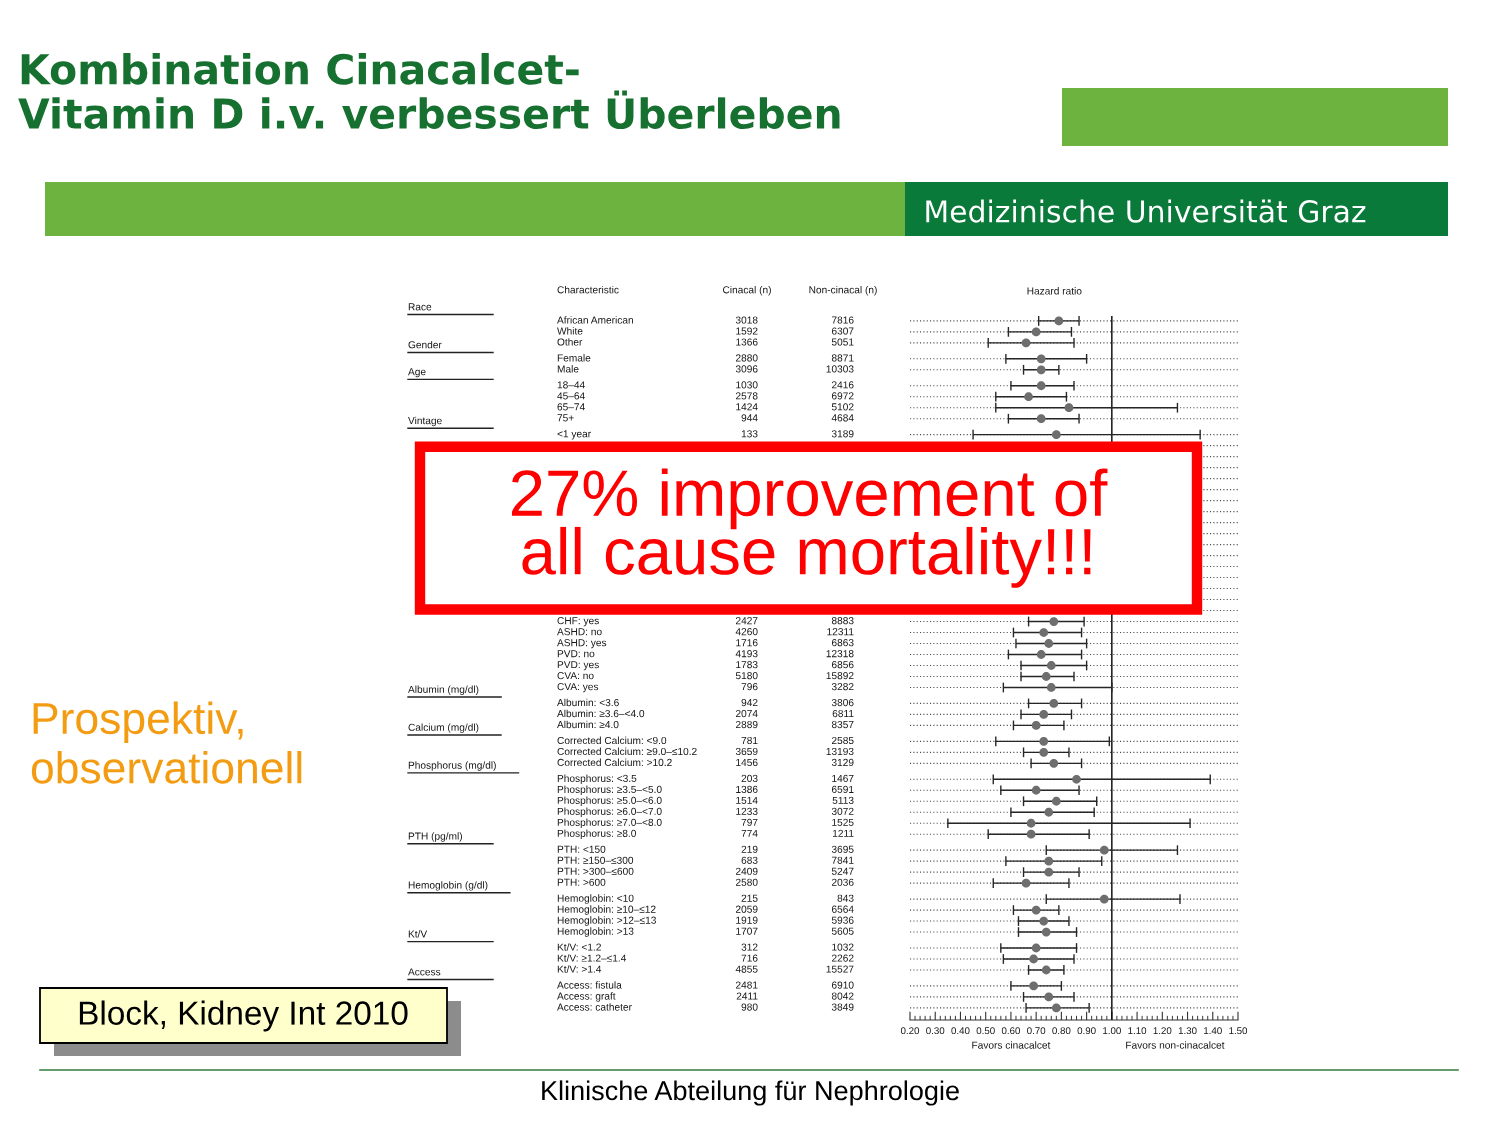 Image resolution: width=1500 pixels, height=1125 pixels. What do you see at coordinates (842, 665) in the screenshot?
I see `data-label: 6856` at bounding box center [842, 665].